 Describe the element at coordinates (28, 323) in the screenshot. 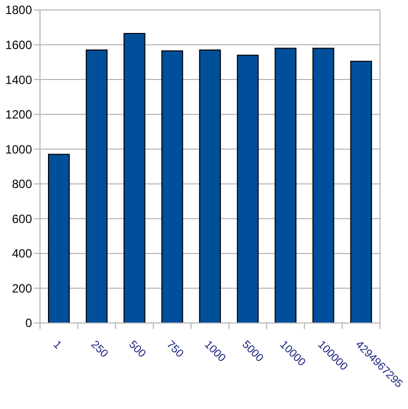

I see `y-tick-label: 0` at that location.